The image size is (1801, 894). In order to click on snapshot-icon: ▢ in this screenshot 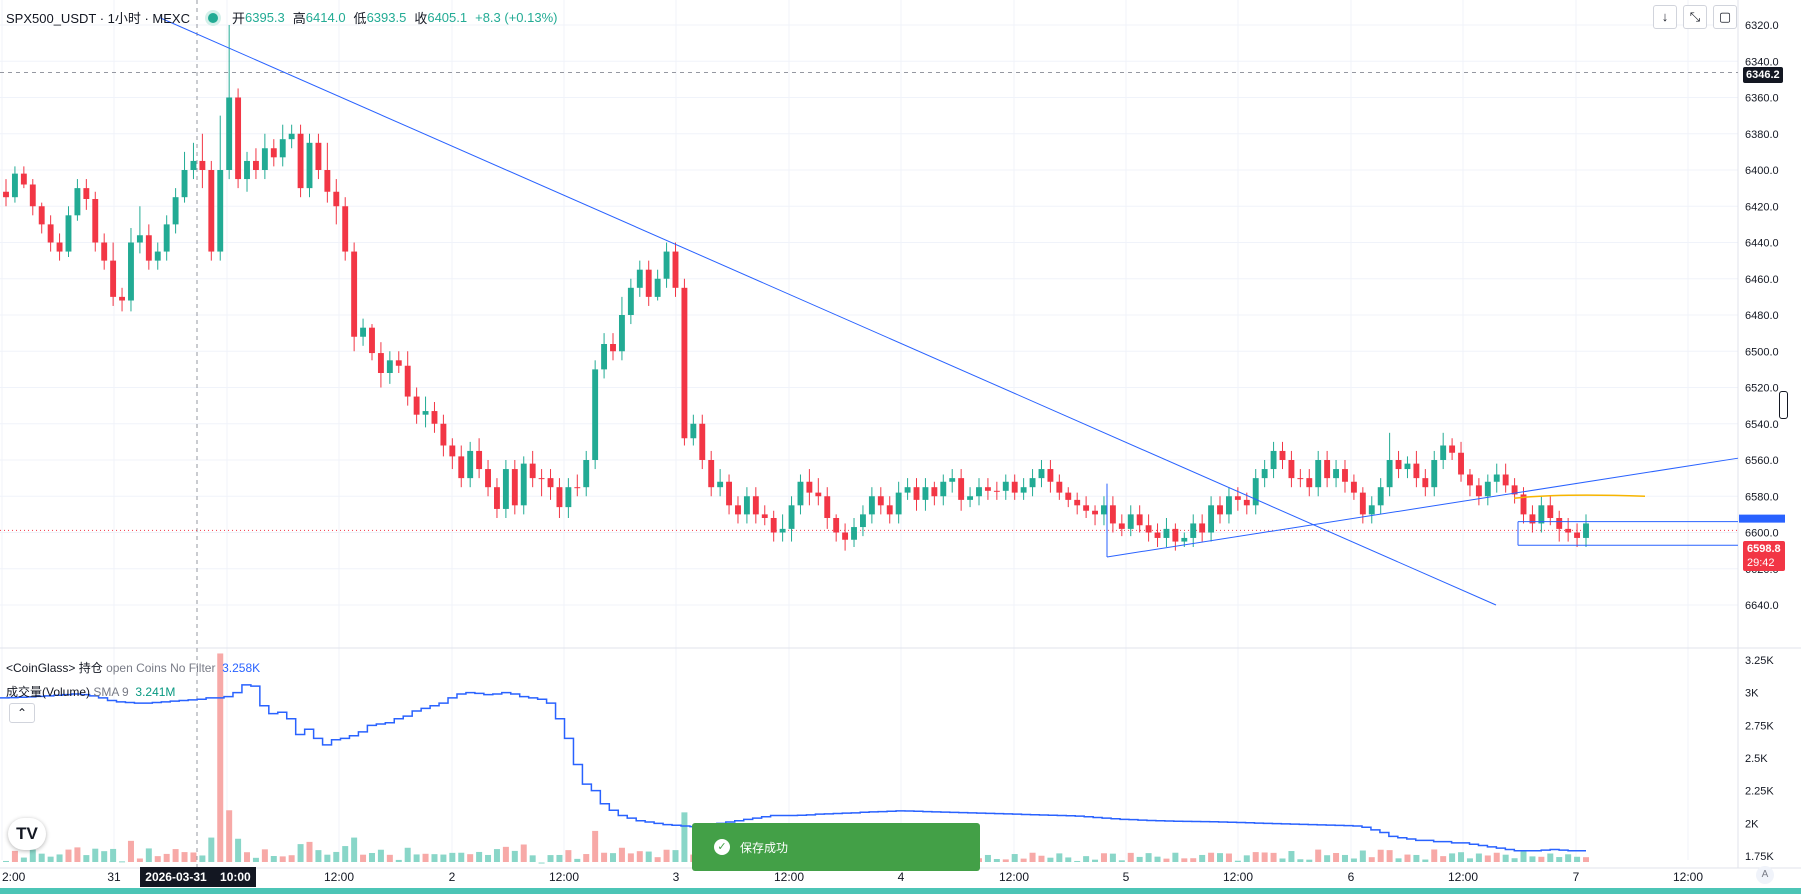, I will do `click(1725, 17)`.